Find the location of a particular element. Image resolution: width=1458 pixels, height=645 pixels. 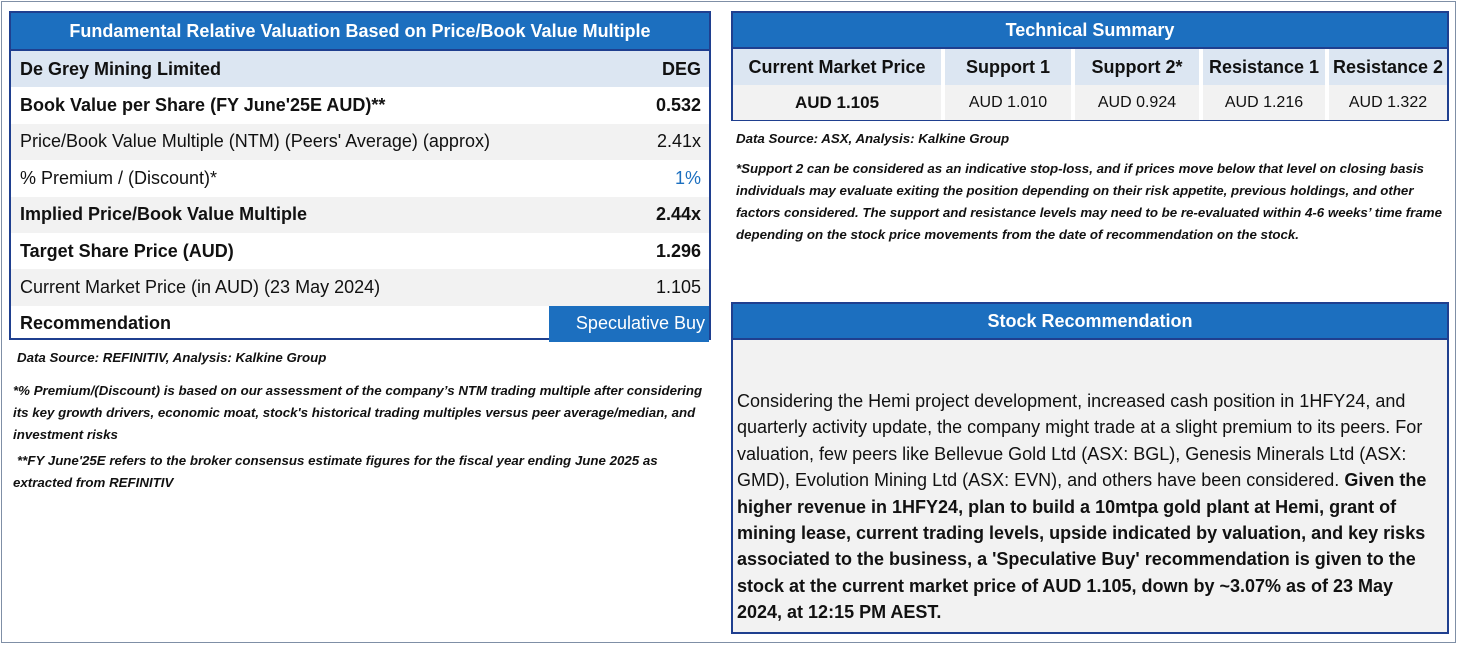

row-value: 2.41x is located at coordinates (678, 141).